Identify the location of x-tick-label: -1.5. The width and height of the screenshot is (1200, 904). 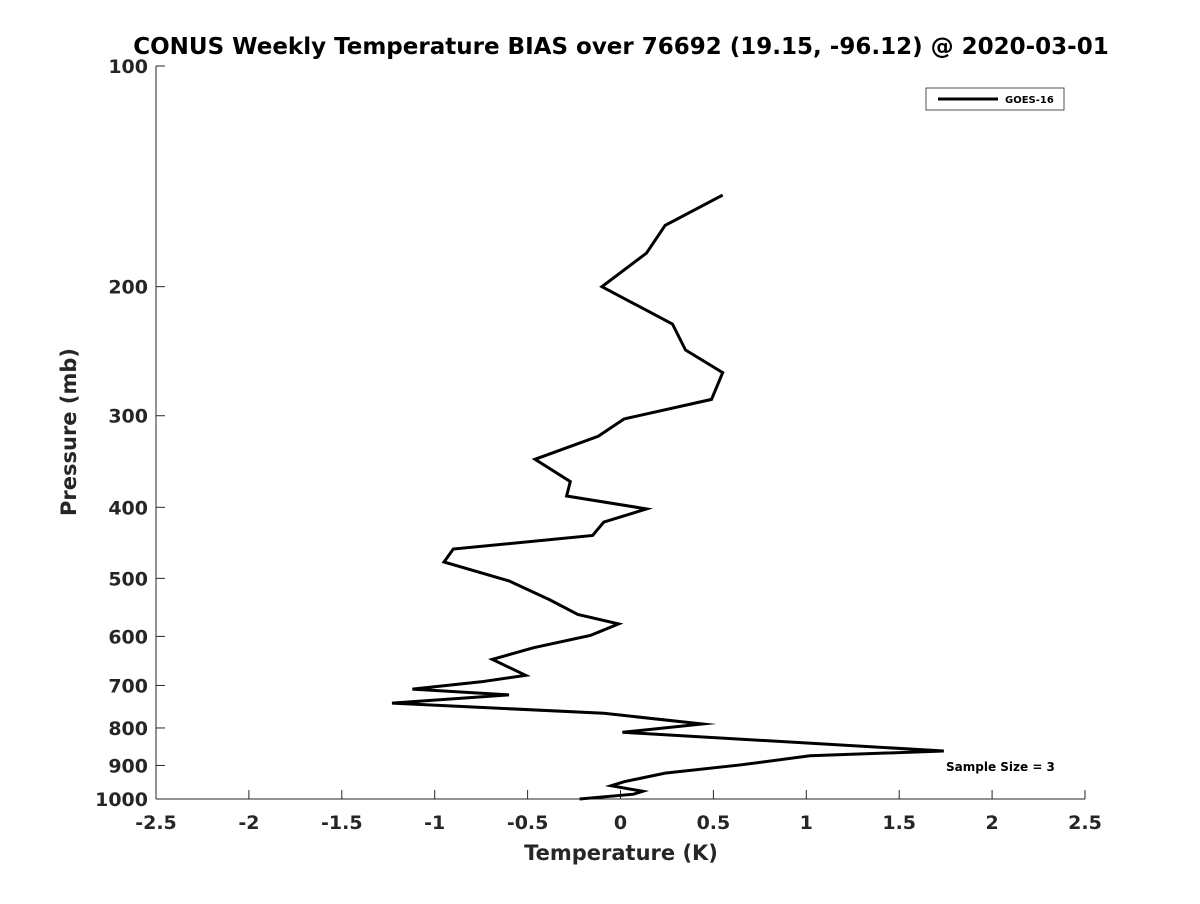
(342, 823).